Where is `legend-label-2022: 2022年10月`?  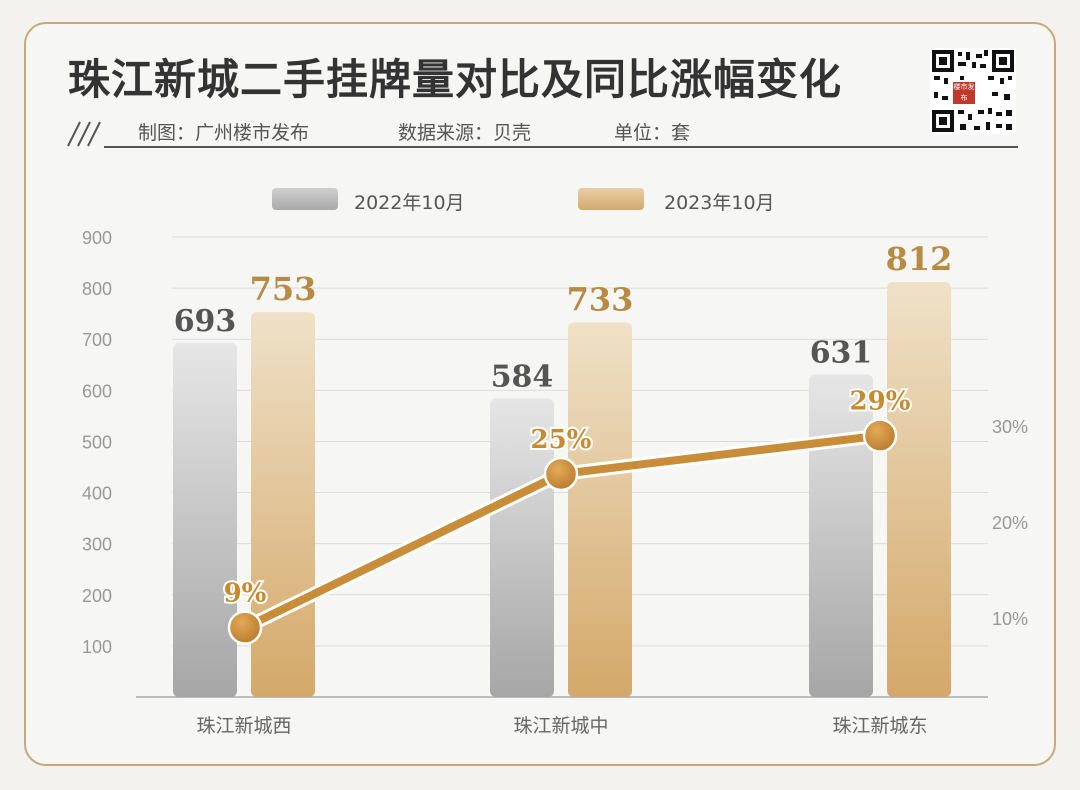 legend-label-2022: 2022年10月 is located at coordinates (409, 203).